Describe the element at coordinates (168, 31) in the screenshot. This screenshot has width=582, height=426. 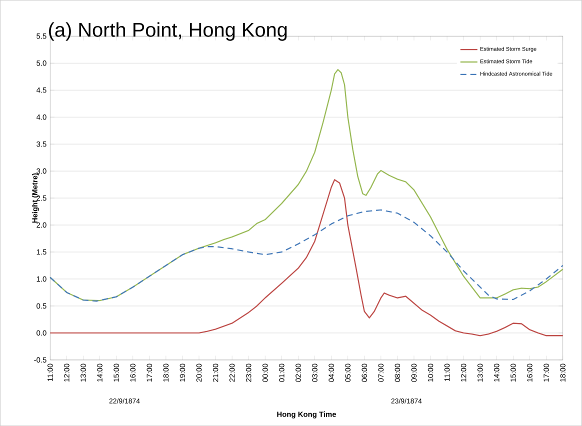
I see `chart-title: (a) North Point, Hong Kong` at that location.